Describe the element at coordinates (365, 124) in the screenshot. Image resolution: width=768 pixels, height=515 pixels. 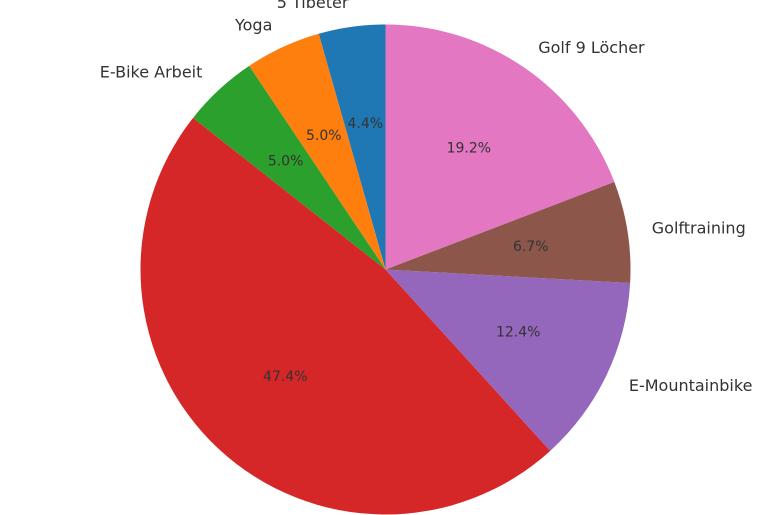
I see `slice-pct-label-0: 4.4%` at that location.